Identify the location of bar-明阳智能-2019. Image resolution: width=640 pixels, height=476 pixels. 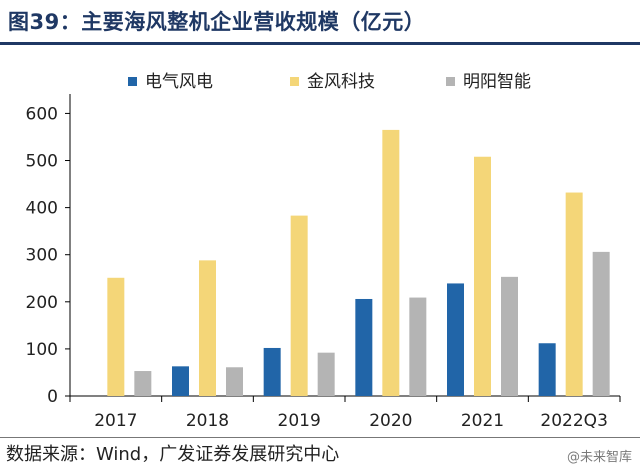
(326, 374).